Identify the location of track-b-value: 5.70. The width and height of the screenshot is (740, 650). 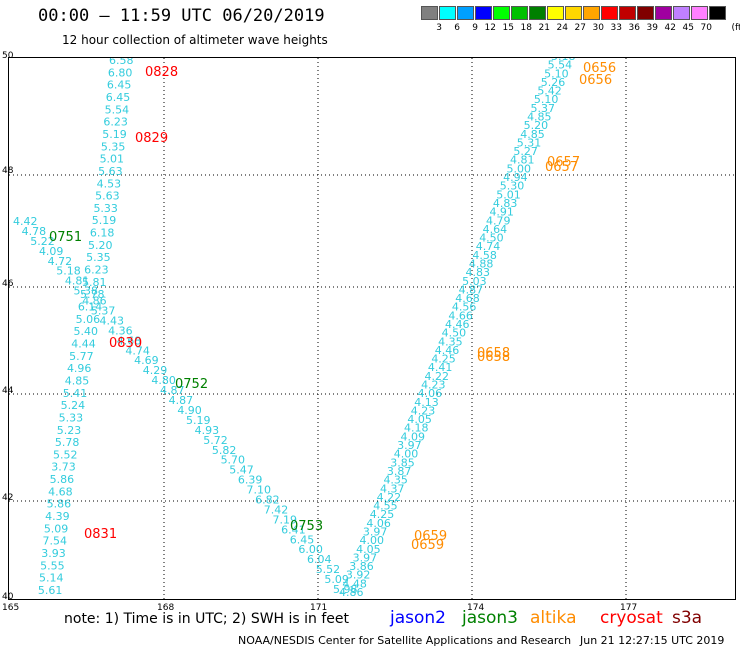
(233, 460).